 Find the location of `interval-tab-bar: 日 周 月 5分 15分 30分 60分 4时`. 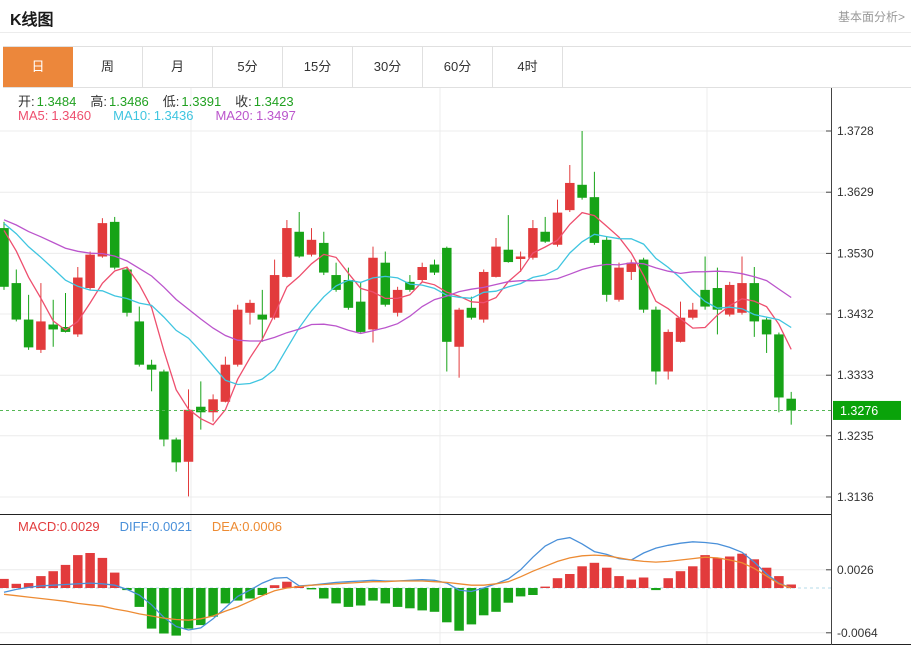

interval-tab-bar: 日 周 月 5分 15分 30分 60分 4时 is located at coordinates (457, 67).